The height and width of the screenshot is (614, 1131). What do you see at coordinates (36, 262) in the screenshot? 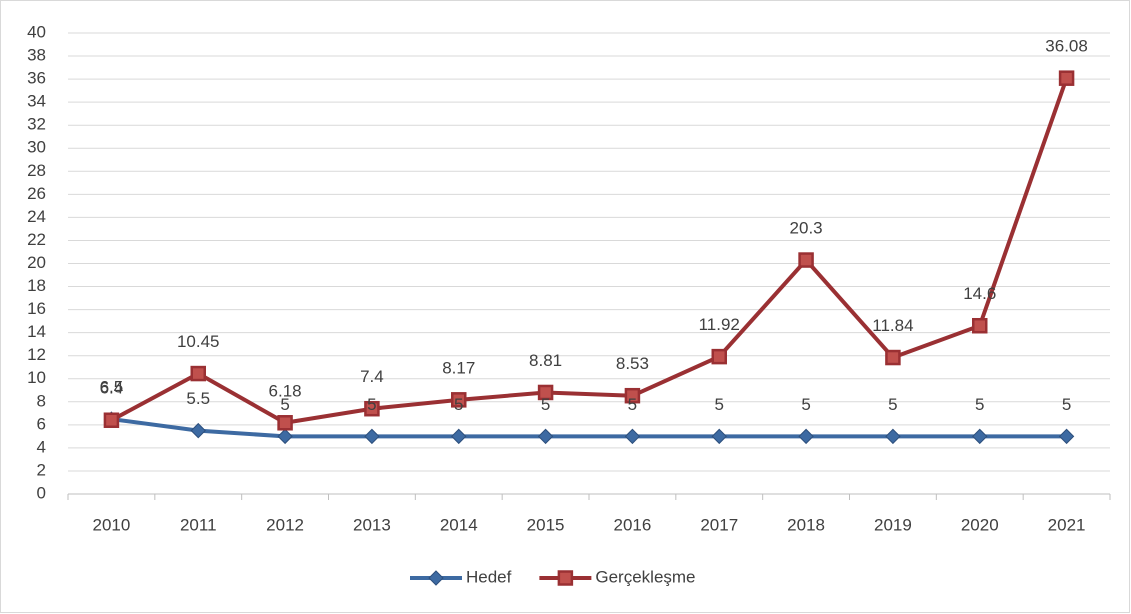
I see `y-tick-label: 20` at bounding box center [36, 262].